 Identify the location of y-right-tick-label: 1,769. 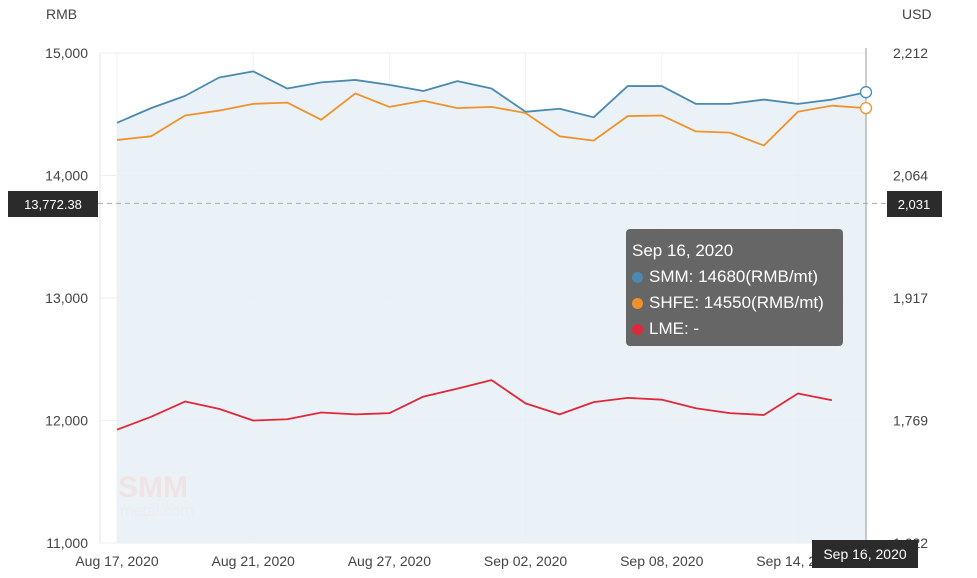
(910, 421).